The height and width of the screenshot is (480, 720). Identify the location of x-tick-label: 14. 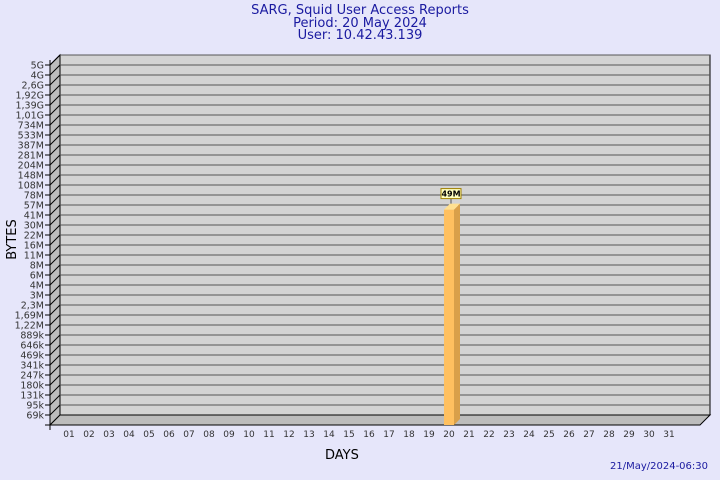
(329, 435).